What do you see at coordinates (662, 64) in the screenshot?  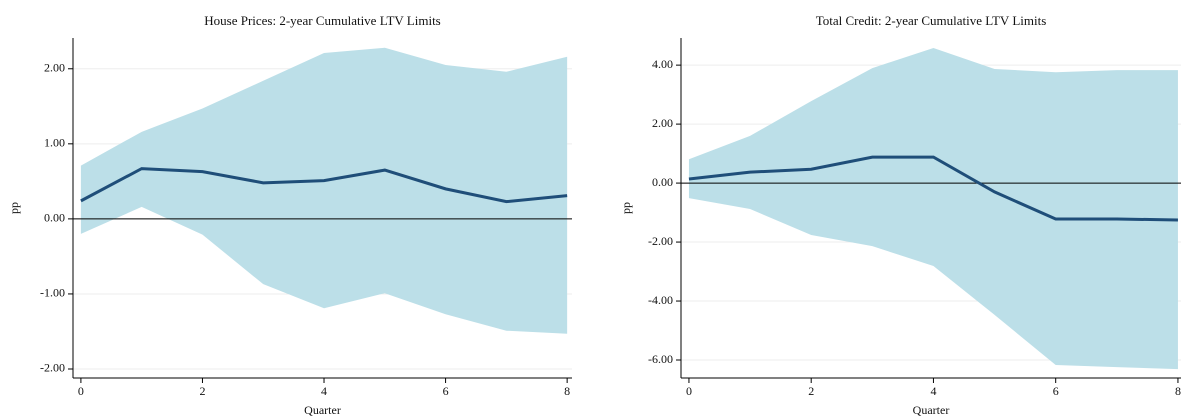 I see `y-tick-label: 4.00` at bounding box center [662, 64].